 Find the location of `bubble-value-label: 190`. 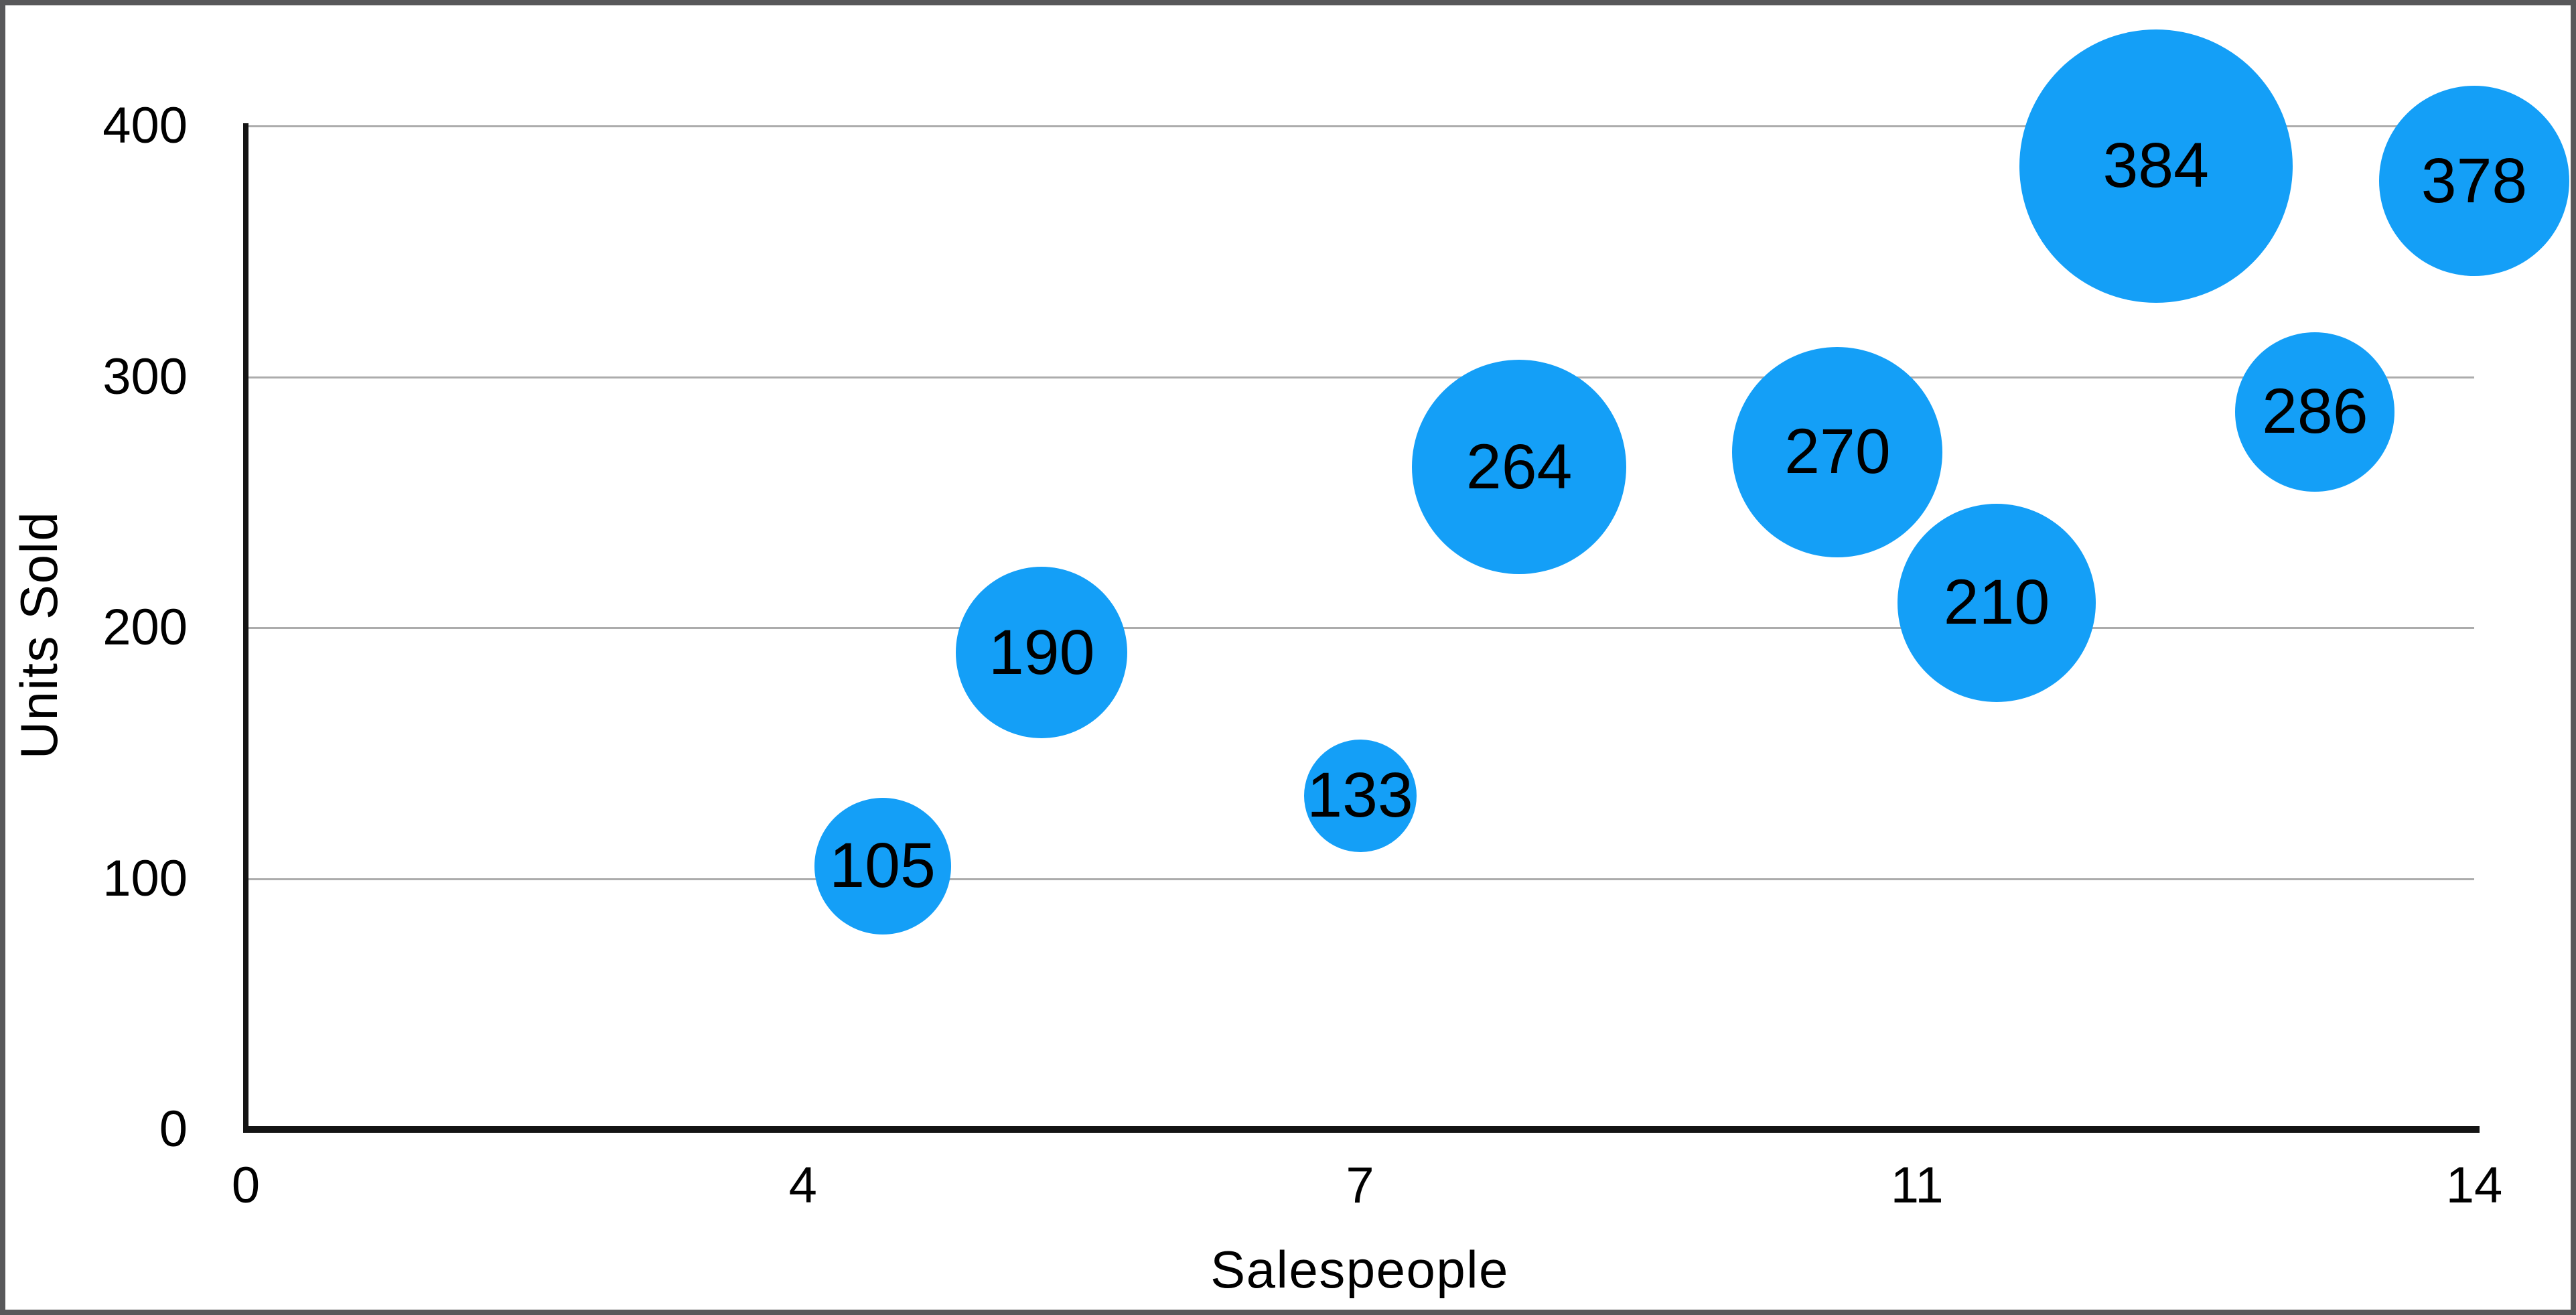

bubble-value-label: 190 is located at coordinates (1041, 652).